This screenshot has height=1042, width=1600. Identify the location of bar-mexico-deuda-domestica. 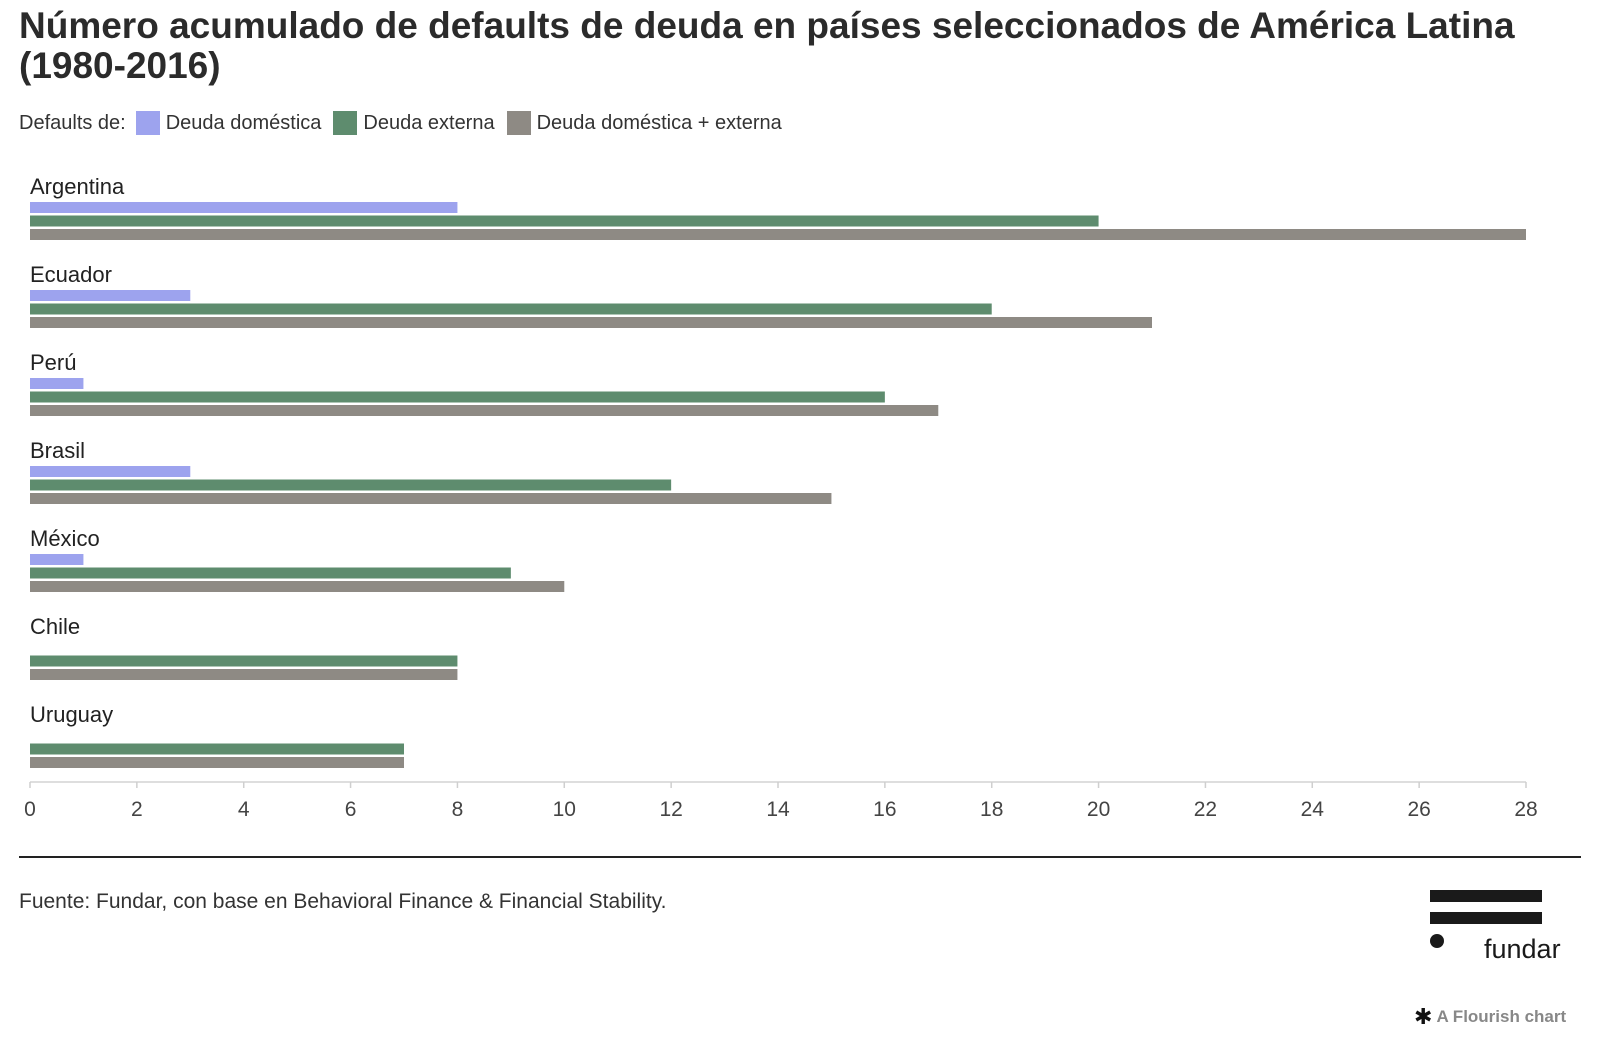
(57, 559).